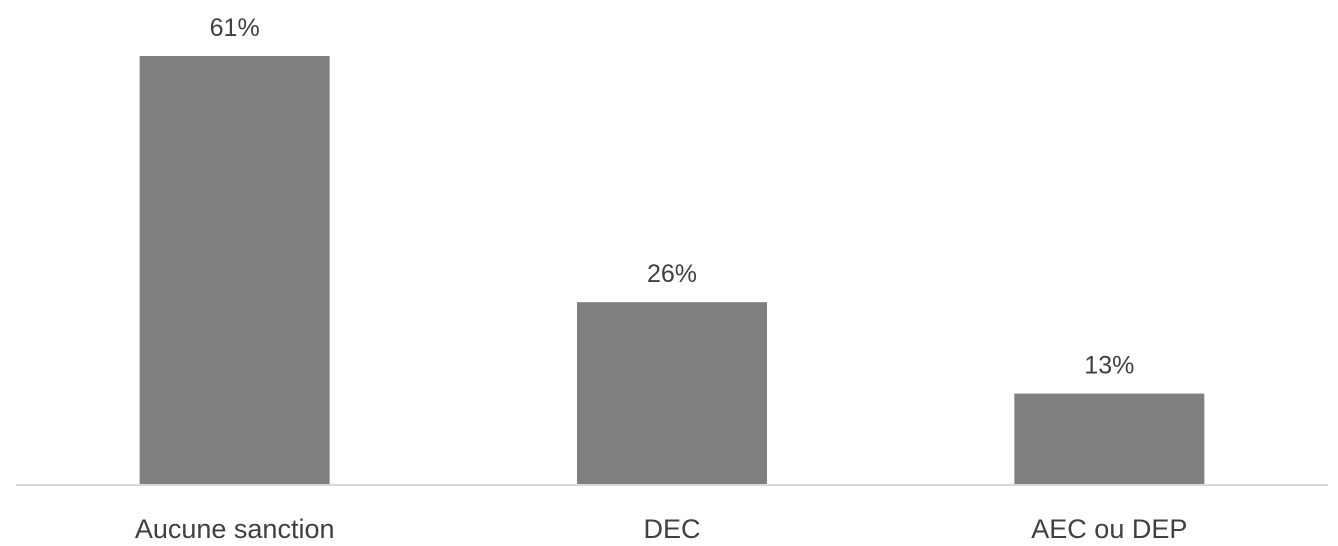  I want to click on value-label-1: 26%, so click(672, 274).